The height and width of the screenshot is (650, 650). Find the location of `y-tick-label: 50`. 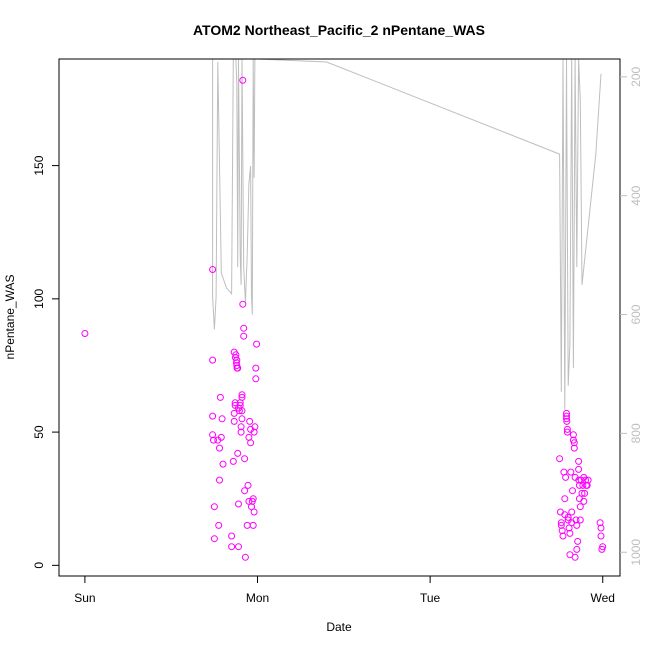

y-tick-label: 50 is located at coordinates (39, 432).